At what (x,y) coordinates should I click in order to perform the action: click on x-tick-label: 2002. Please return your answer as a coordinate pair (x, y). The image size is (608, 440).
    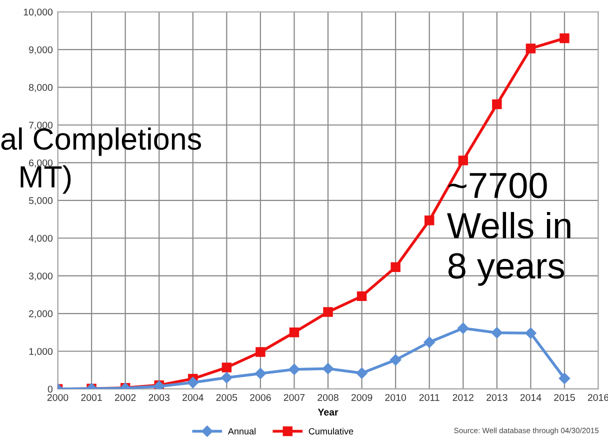
    Looking at the image, I should click on (125, 397).